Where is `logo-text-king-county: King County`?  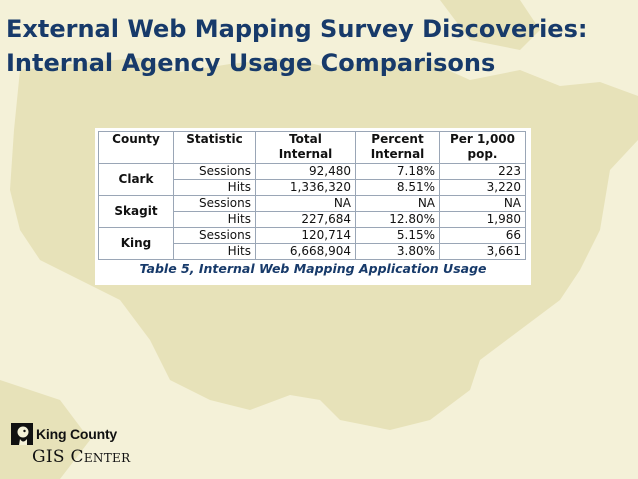 logo-text-king-county: King County is located at coordinates (77, 434).